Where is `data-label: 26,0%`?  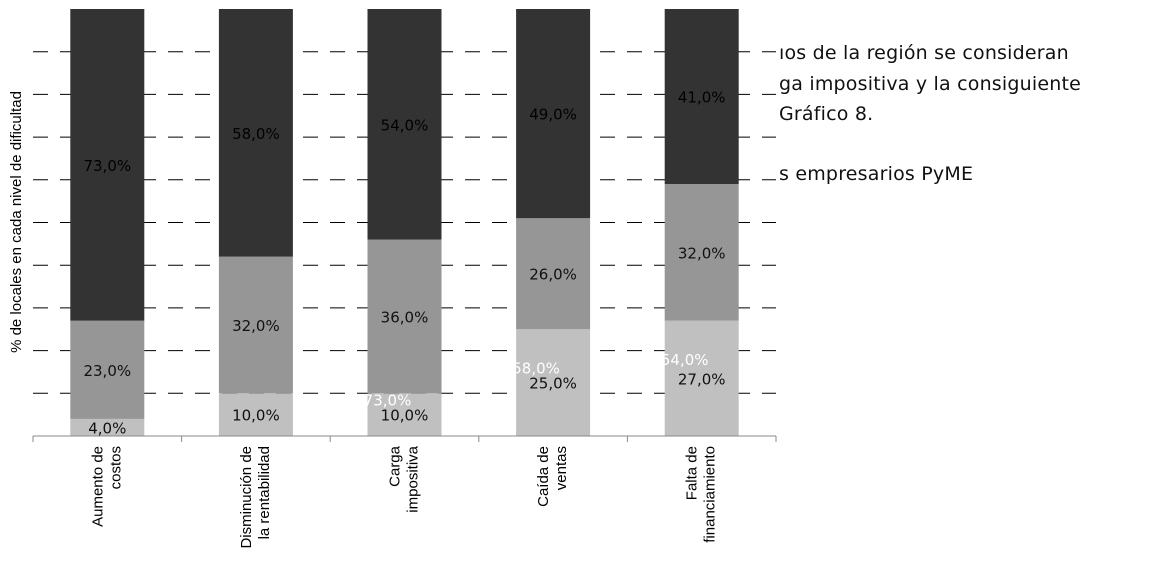 data-label: 26,0% is located at coordinates (553, 275).